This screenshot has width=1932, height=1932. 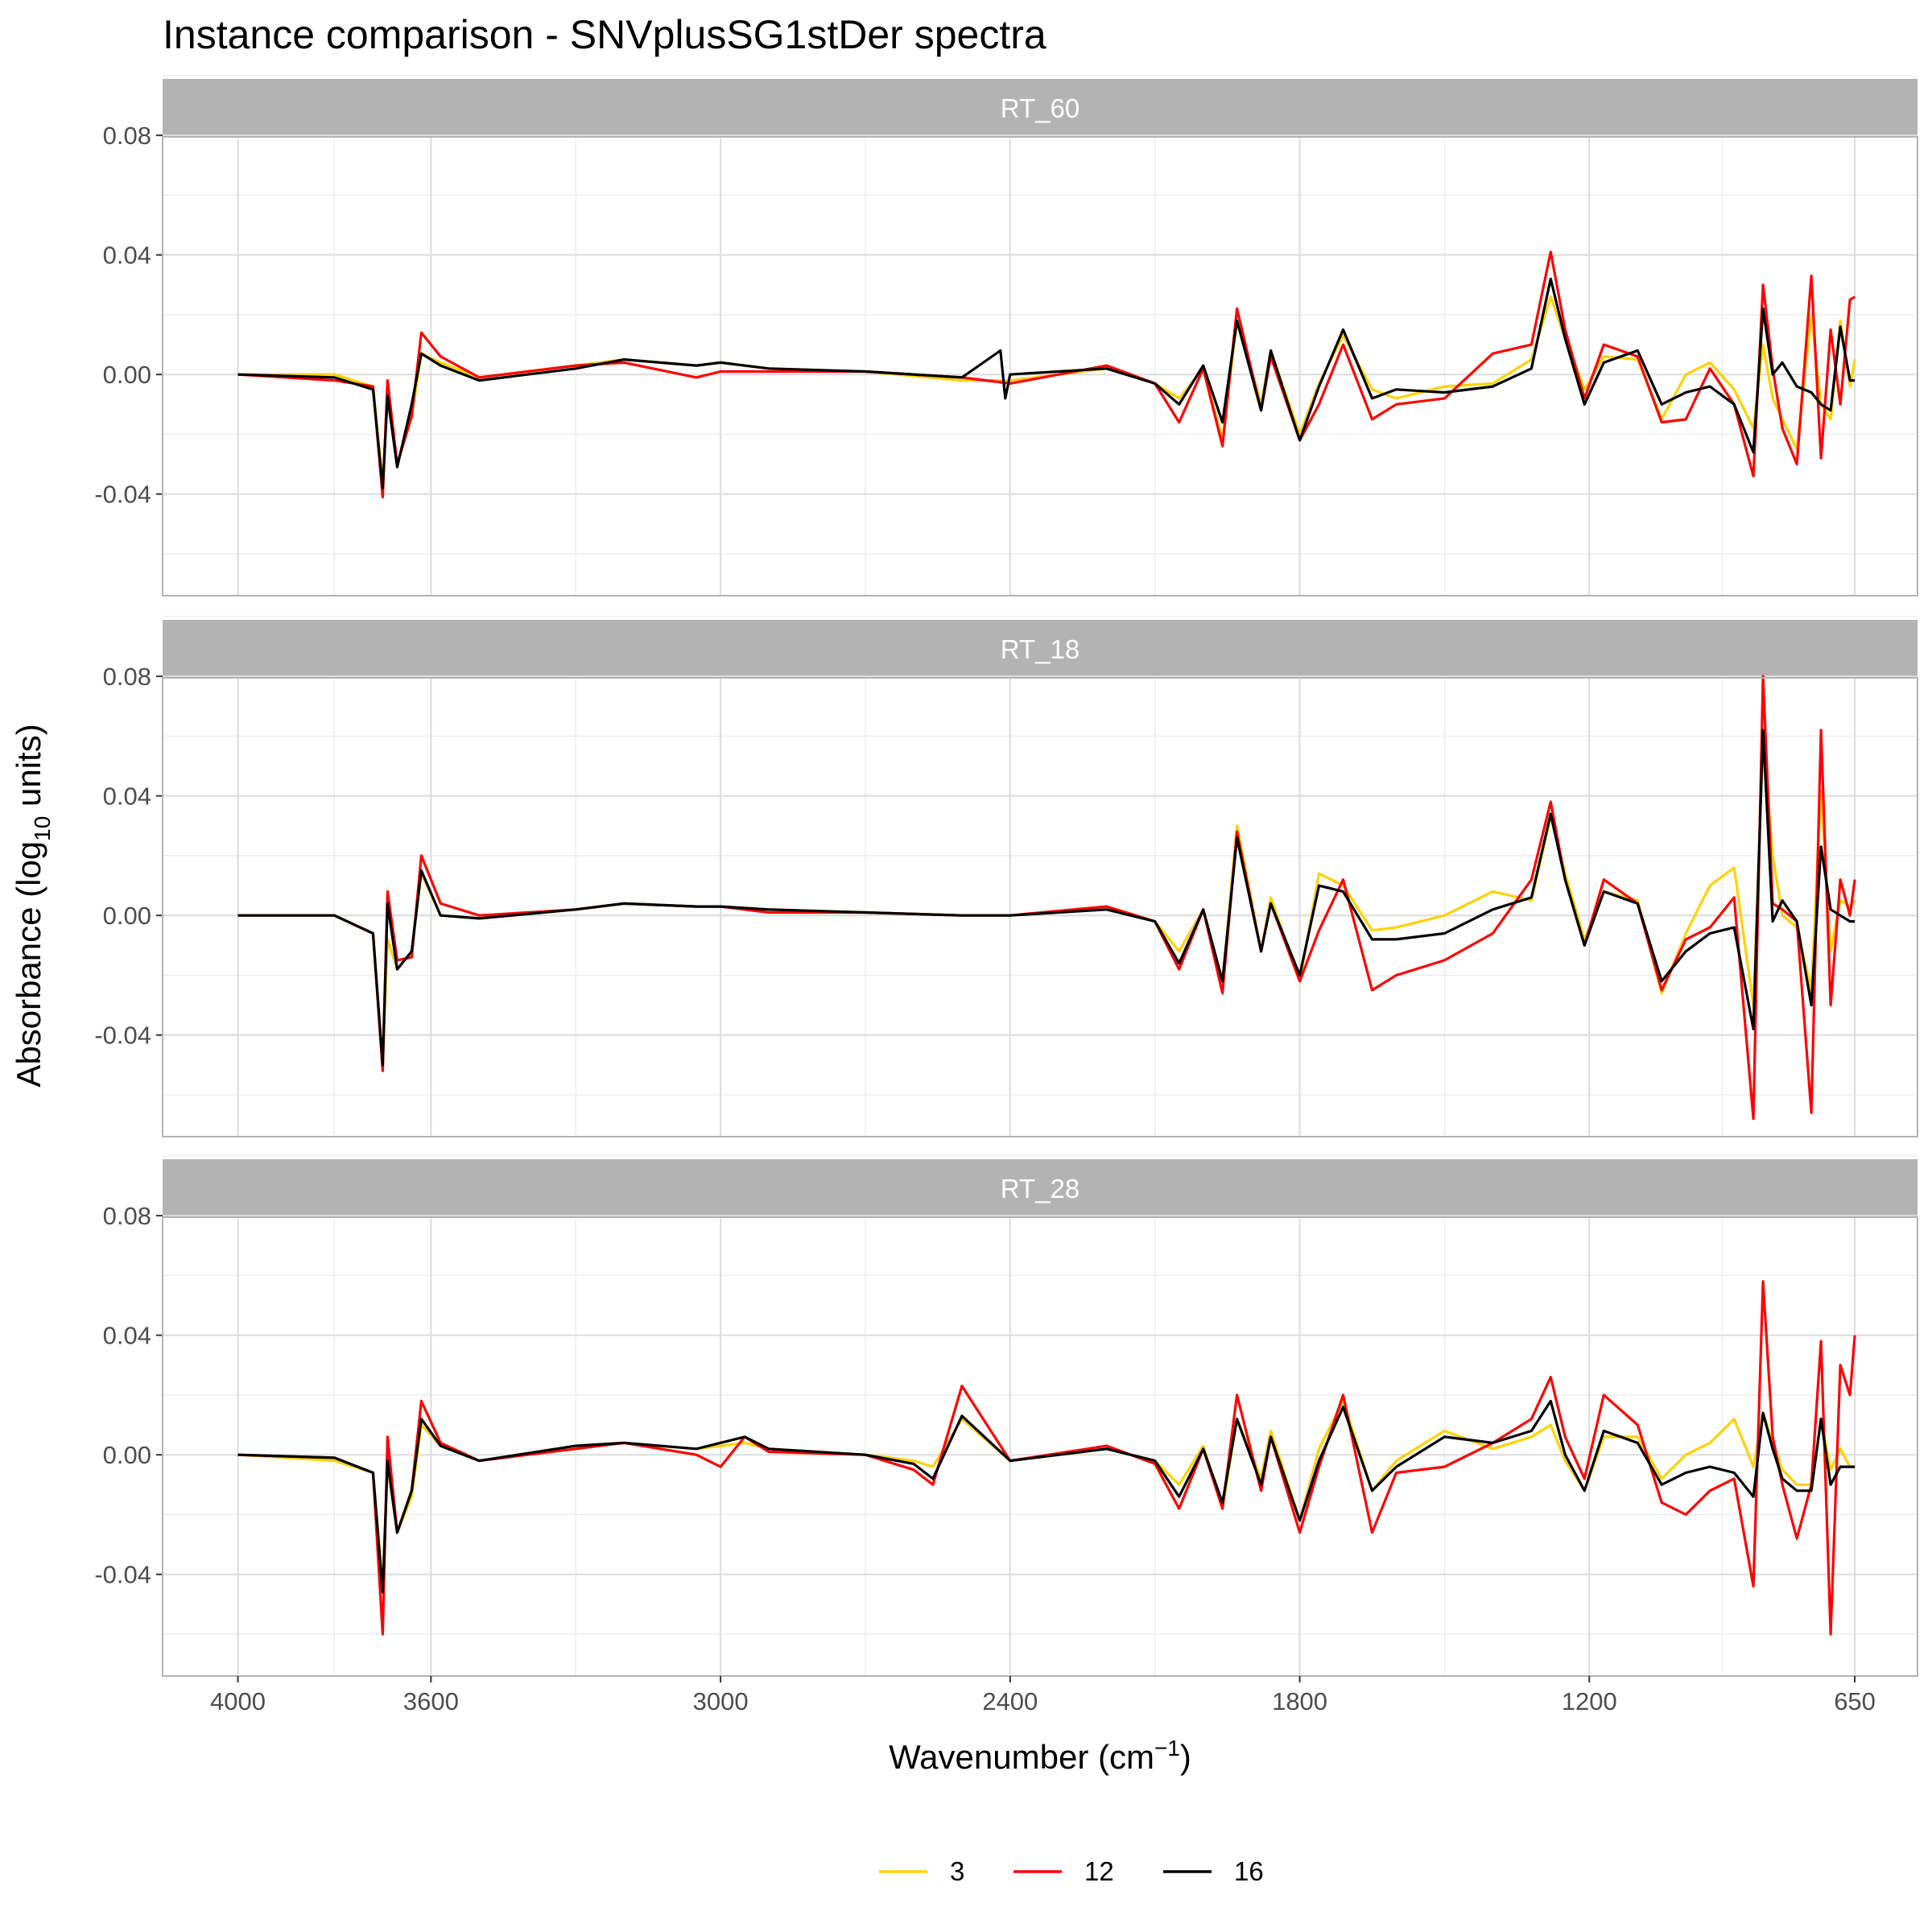 What do you see at coordinates (28, 965) in the screenshot?
I see `y-axis-title-text: Absorbance (log` at bounding box center [28, 965].